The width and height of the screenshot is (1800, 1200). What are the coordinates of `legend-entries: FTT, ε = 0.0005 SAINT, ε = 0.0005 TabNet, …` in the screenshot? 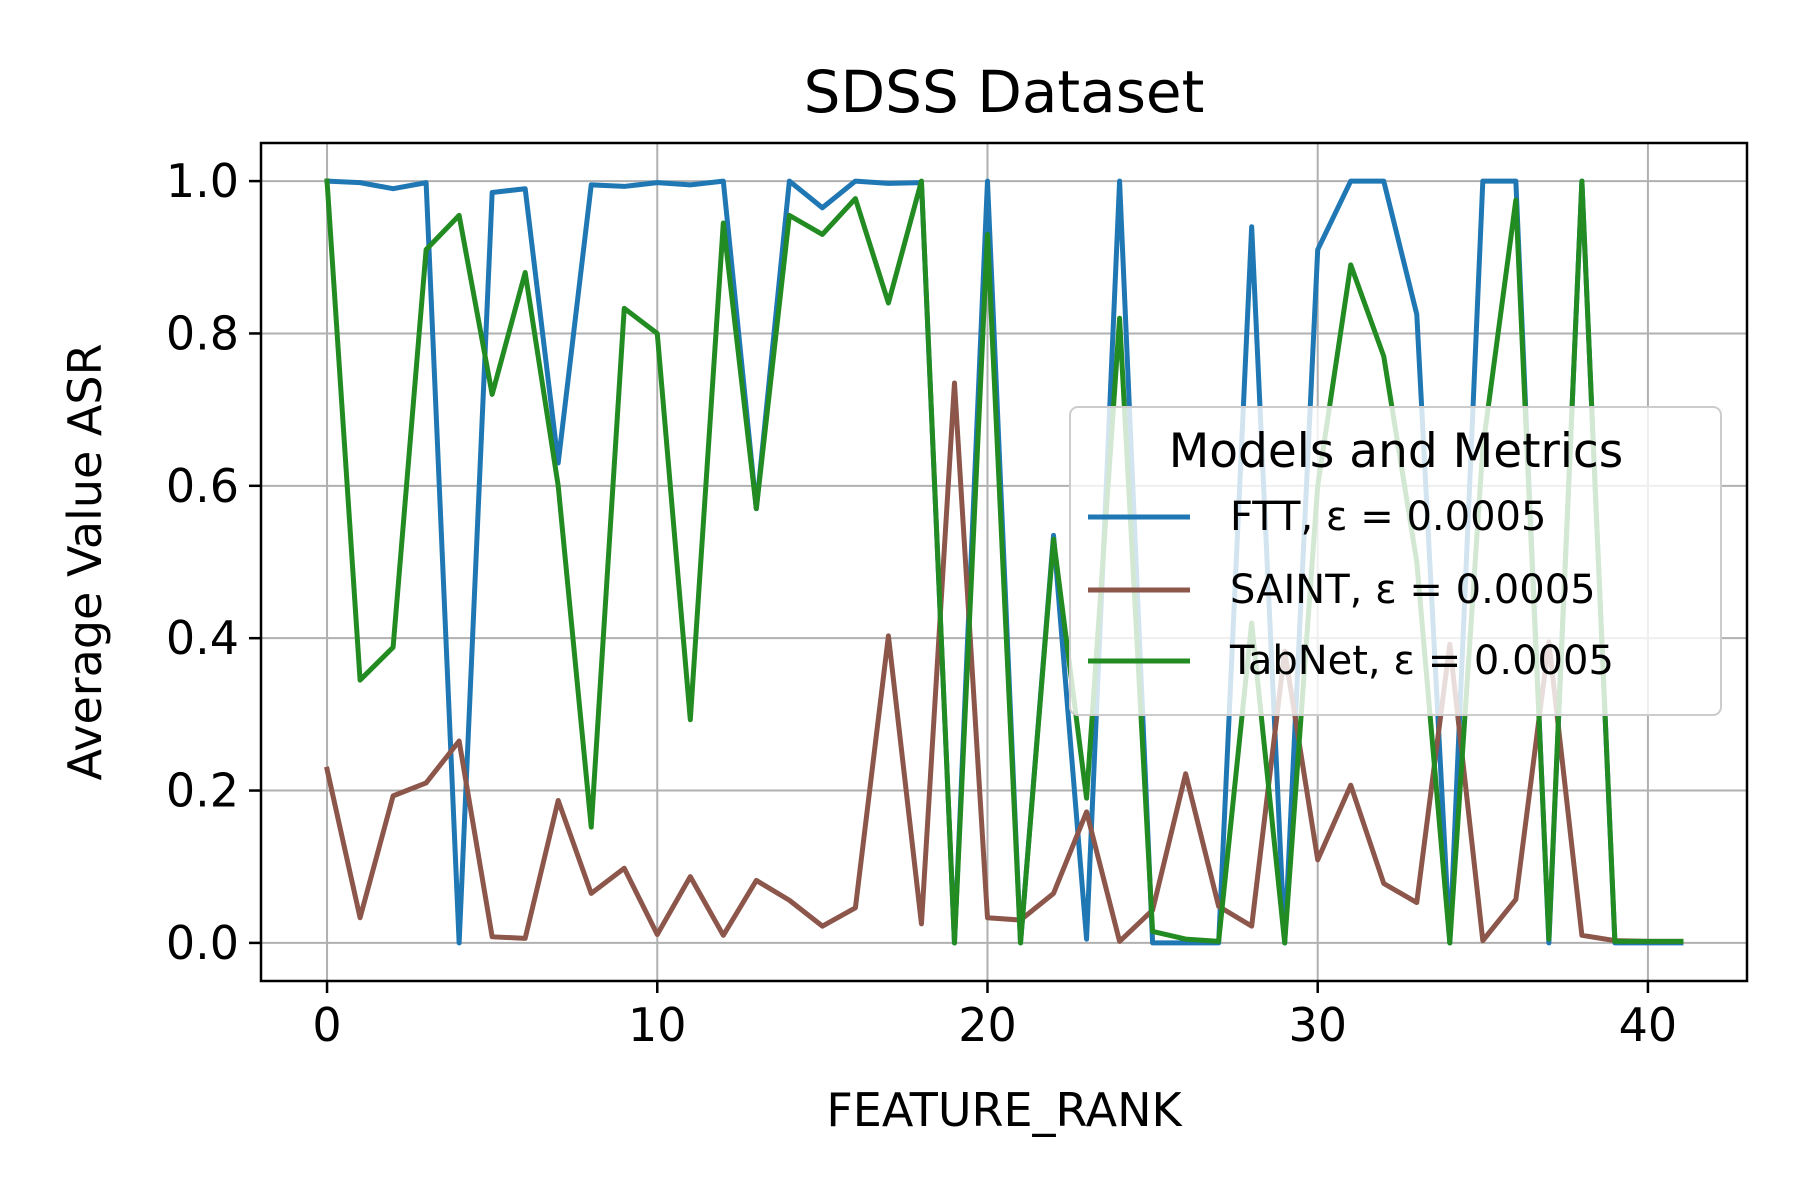 It's located at (1351, 589).